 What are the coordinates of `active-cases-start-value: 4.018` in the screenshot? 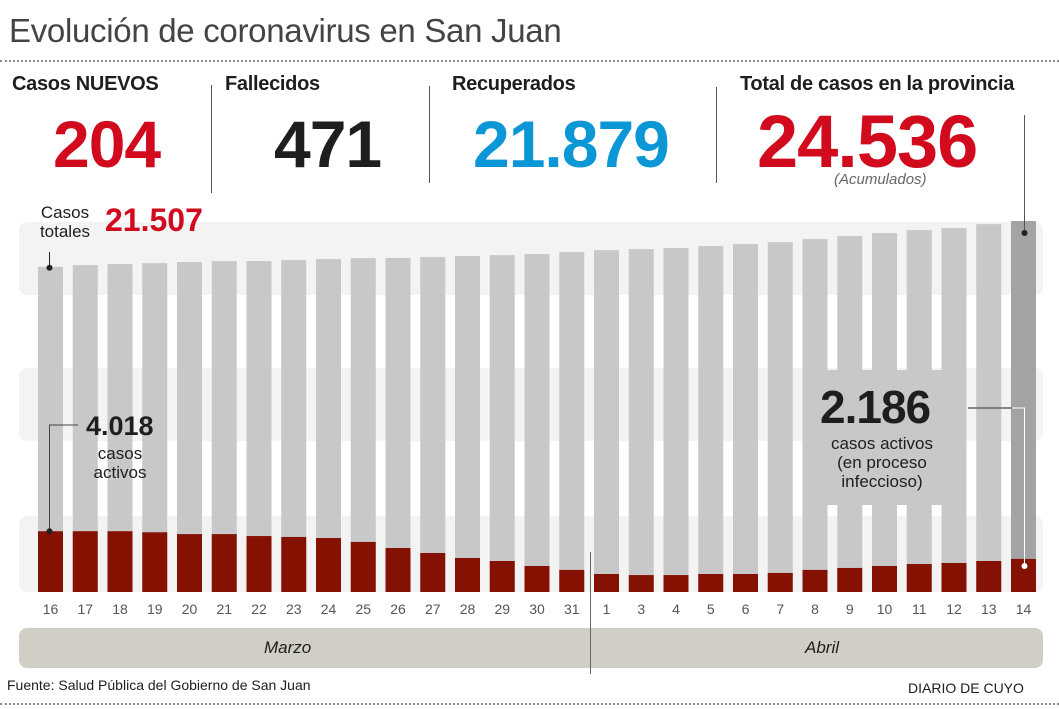 It's located at (120, 426).